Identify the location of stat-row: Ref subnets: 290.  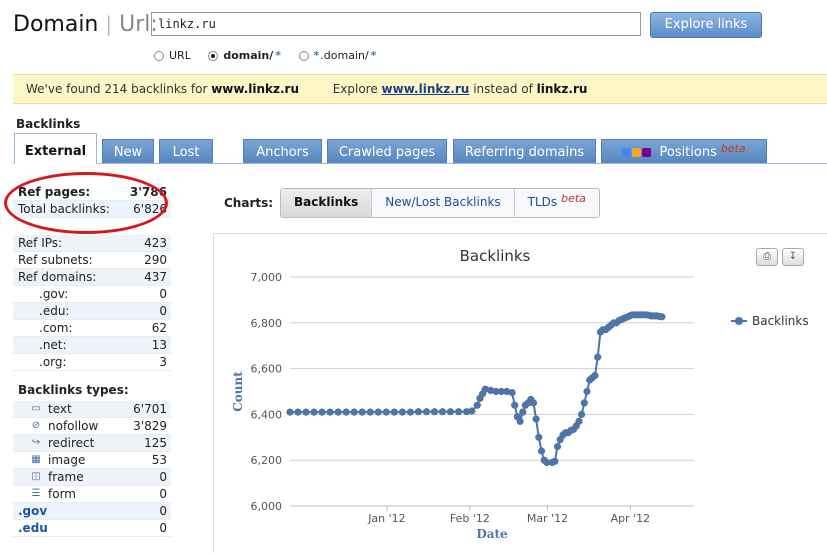
(92, 260).